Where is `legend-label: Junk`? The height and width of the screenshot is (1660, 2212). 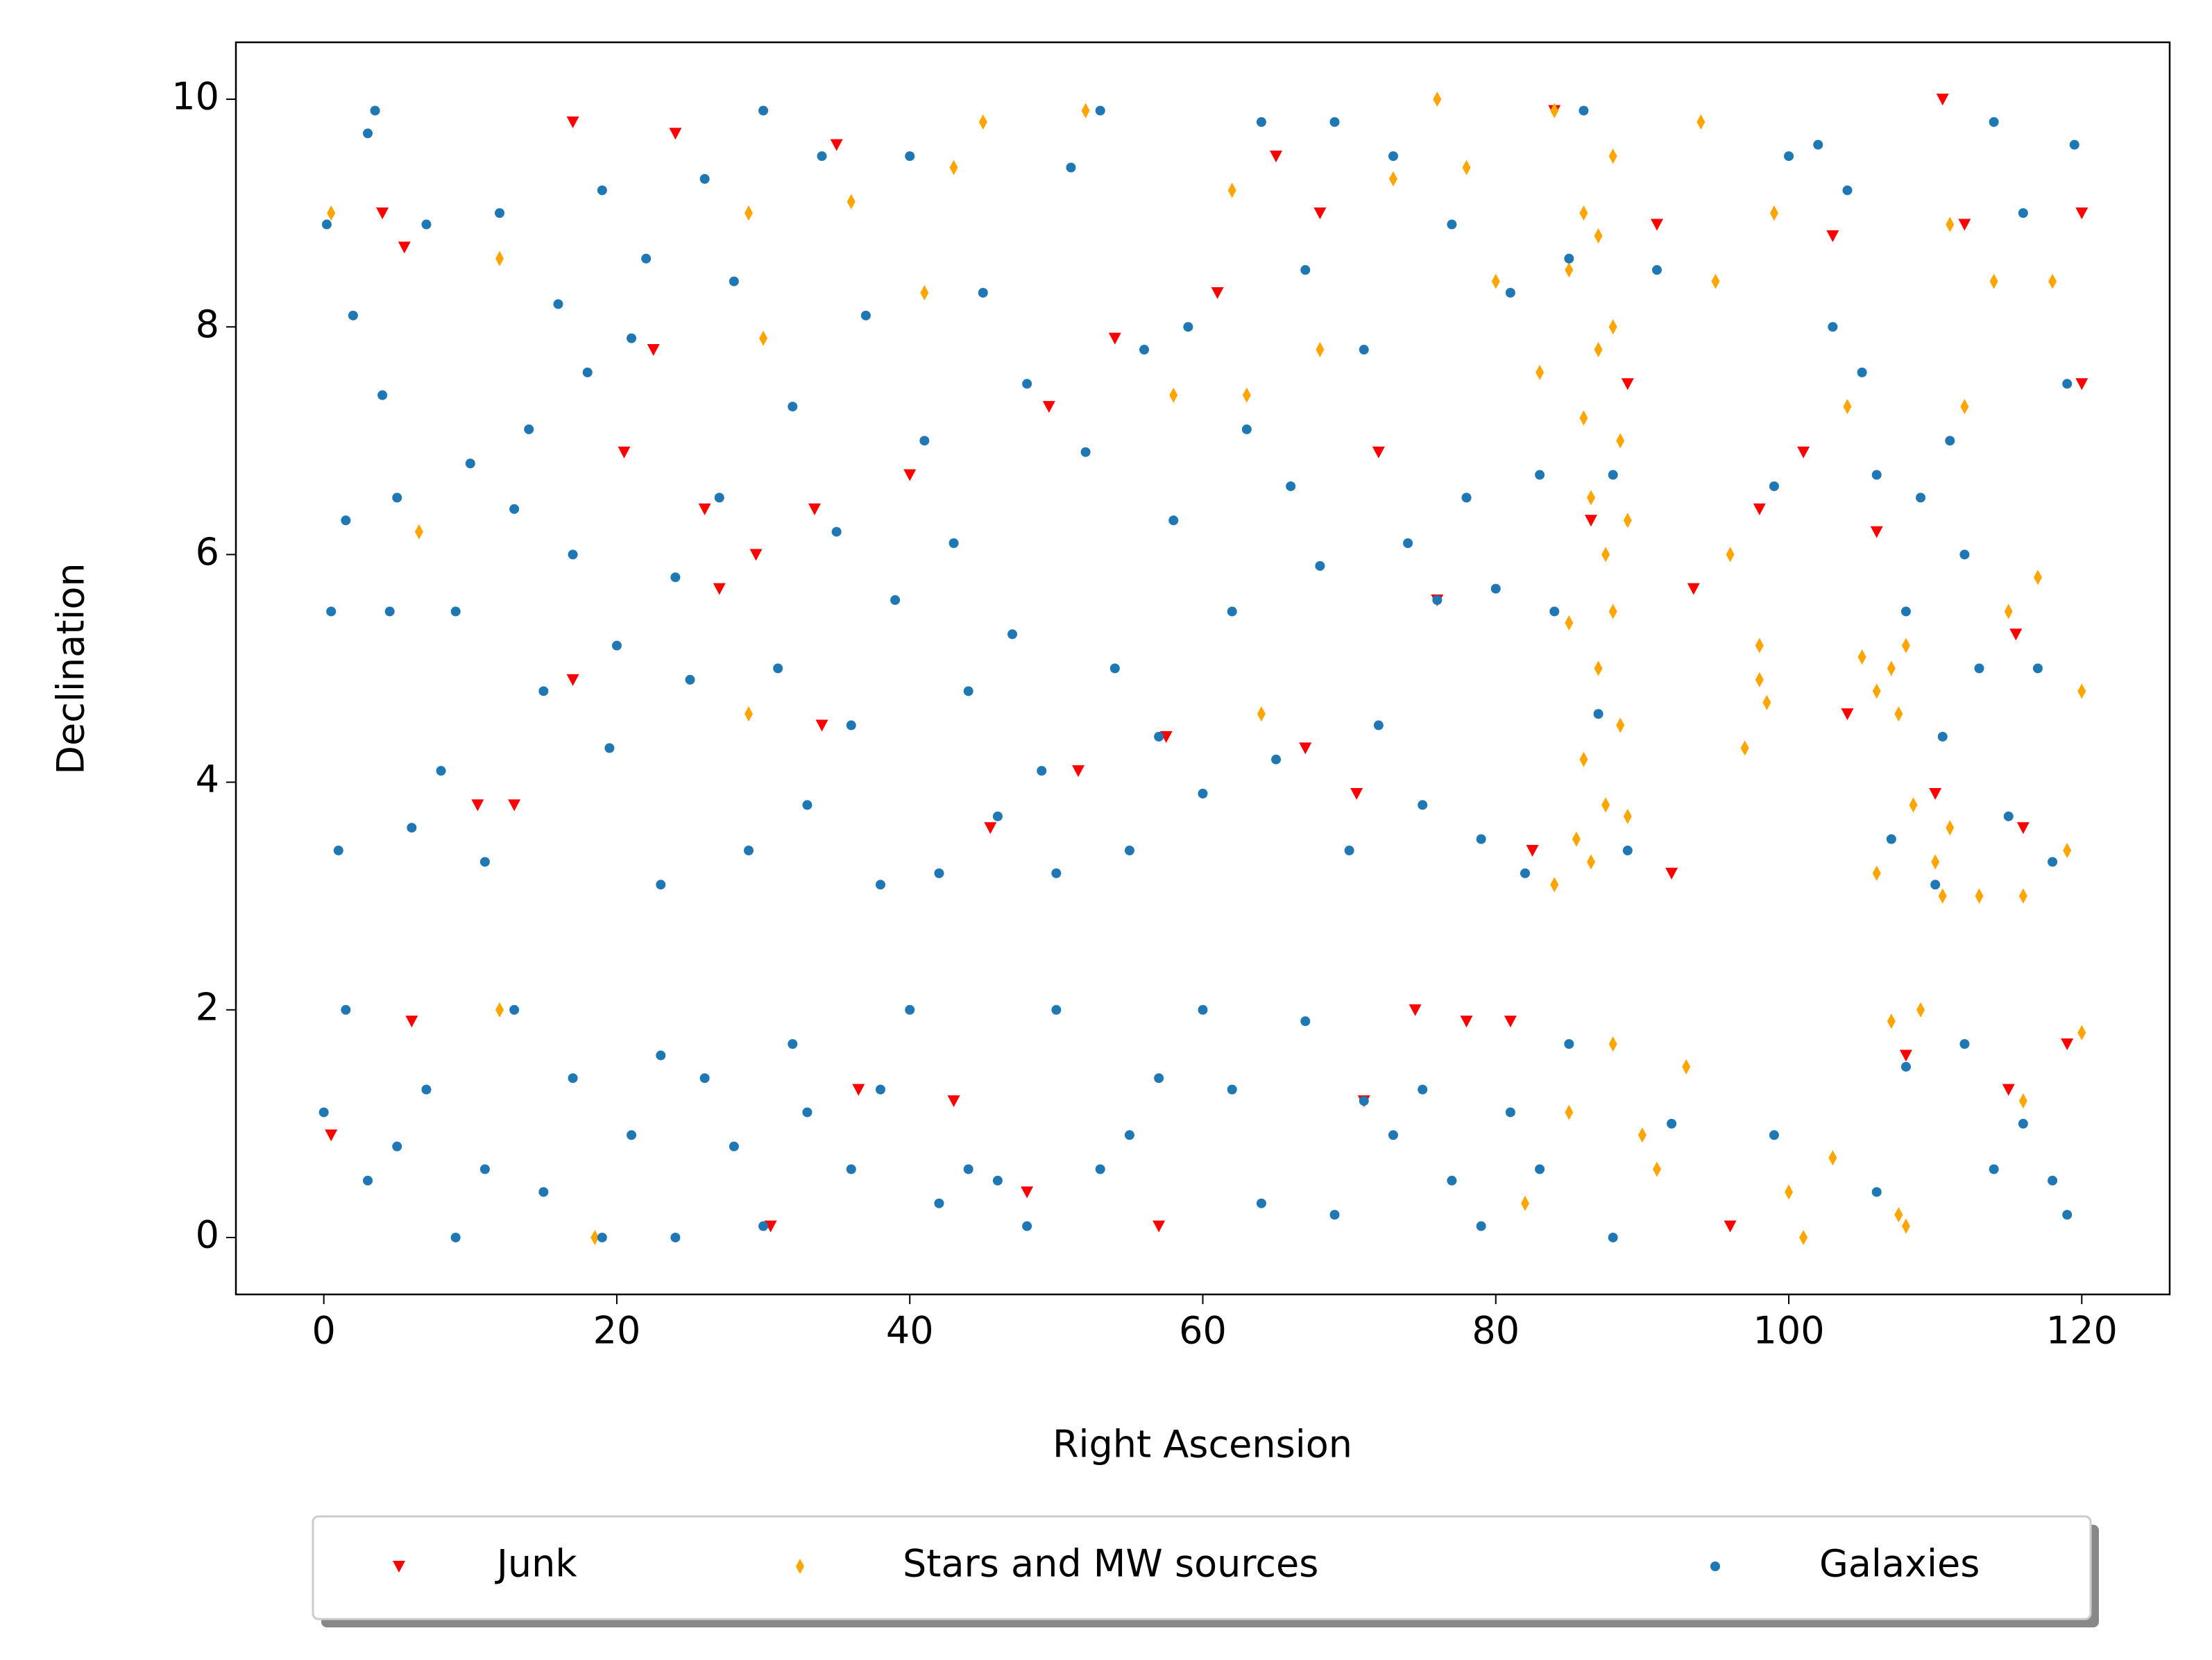 legend-label: Junk is located at coordinates (536, 1564).